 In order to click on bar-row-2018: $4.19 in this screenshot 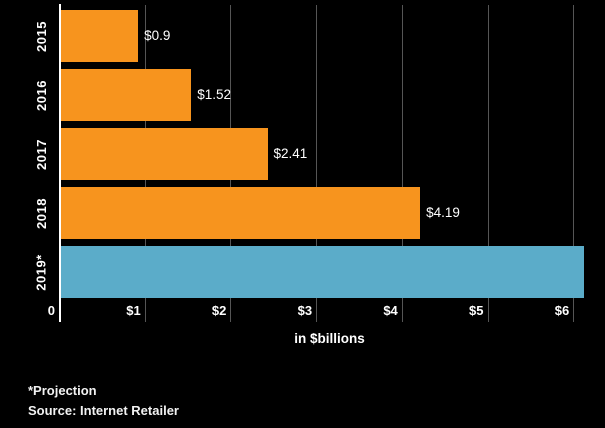, I will do `click(329, 213)`.